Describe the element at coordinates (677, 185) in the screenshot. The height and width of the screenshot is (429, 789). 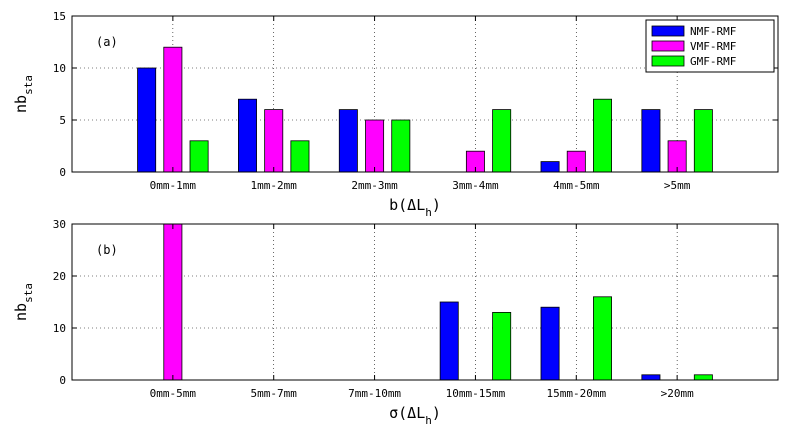
I see `x-tick-label: >5mm` at that location.